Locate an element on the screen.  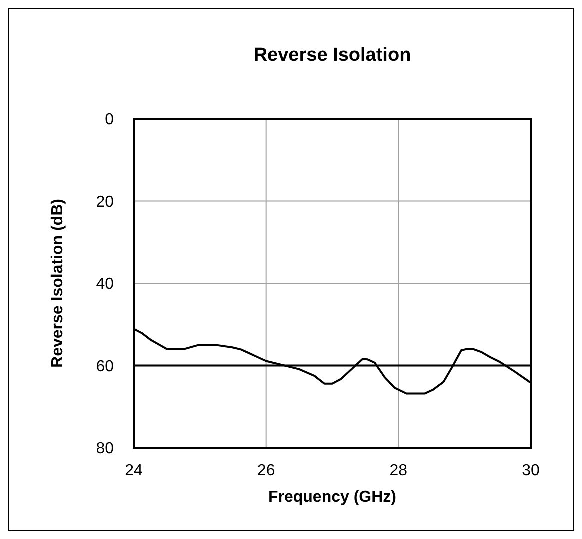
x-tick-label: 26 is located at coordinates (266, 471).